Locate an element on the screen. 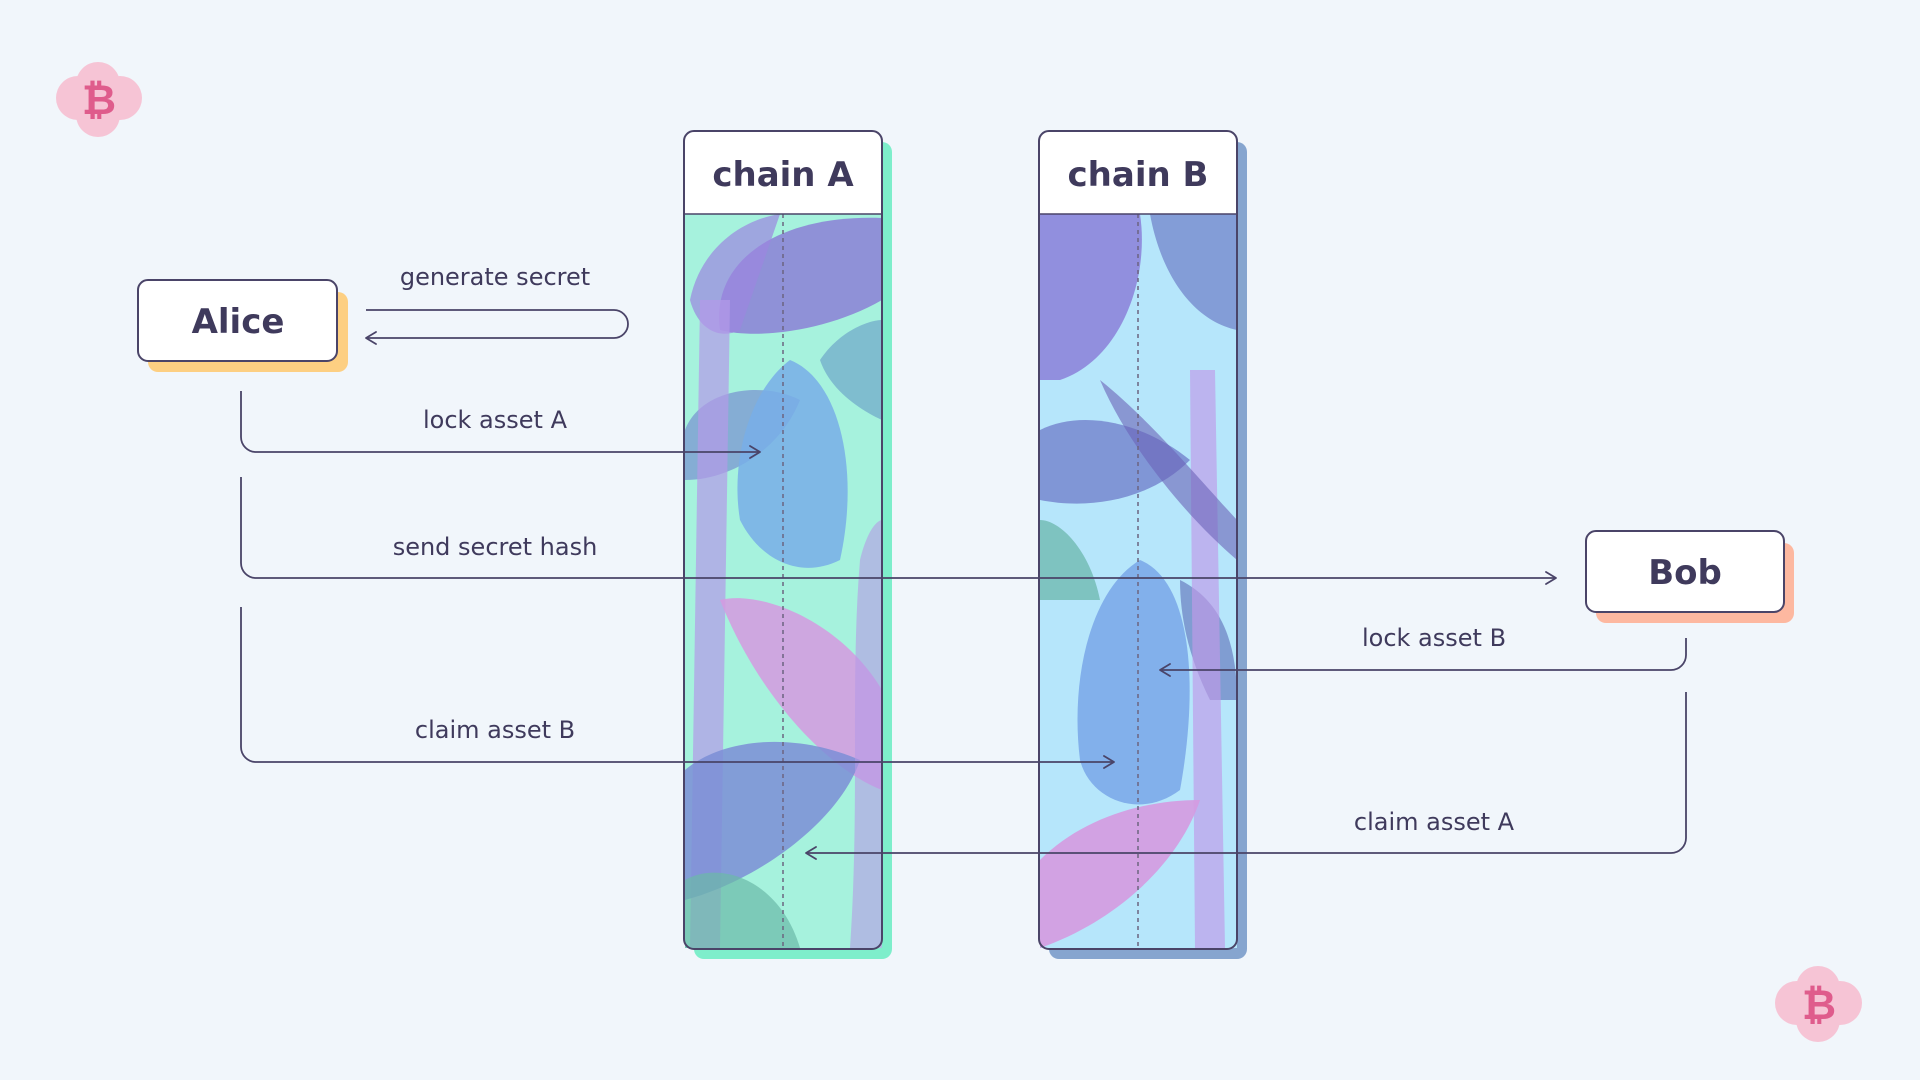 This screenshot has height=1080, width=1920. lock-asset-b-label: lock asset B is located at coordinates (1434, 638).